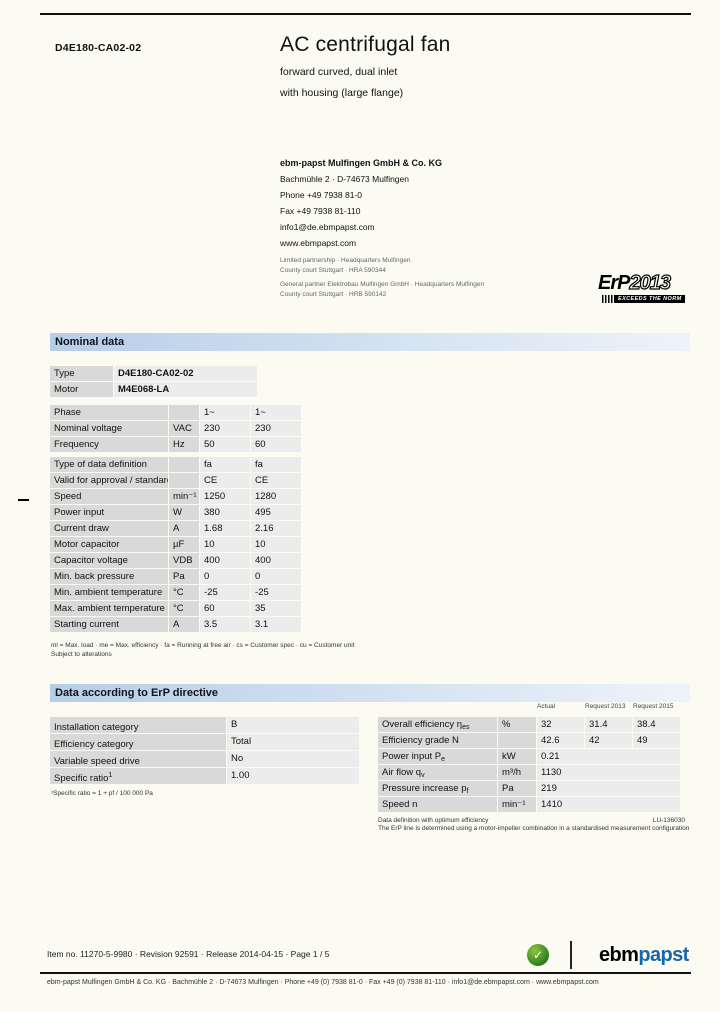 Image resolution: width=720 pixels, height=1012 pixels. What do you see at coordinates (400, 804) in the screenshot?
I see `row-label-text: Speed n` at bounding box center [400, 804].